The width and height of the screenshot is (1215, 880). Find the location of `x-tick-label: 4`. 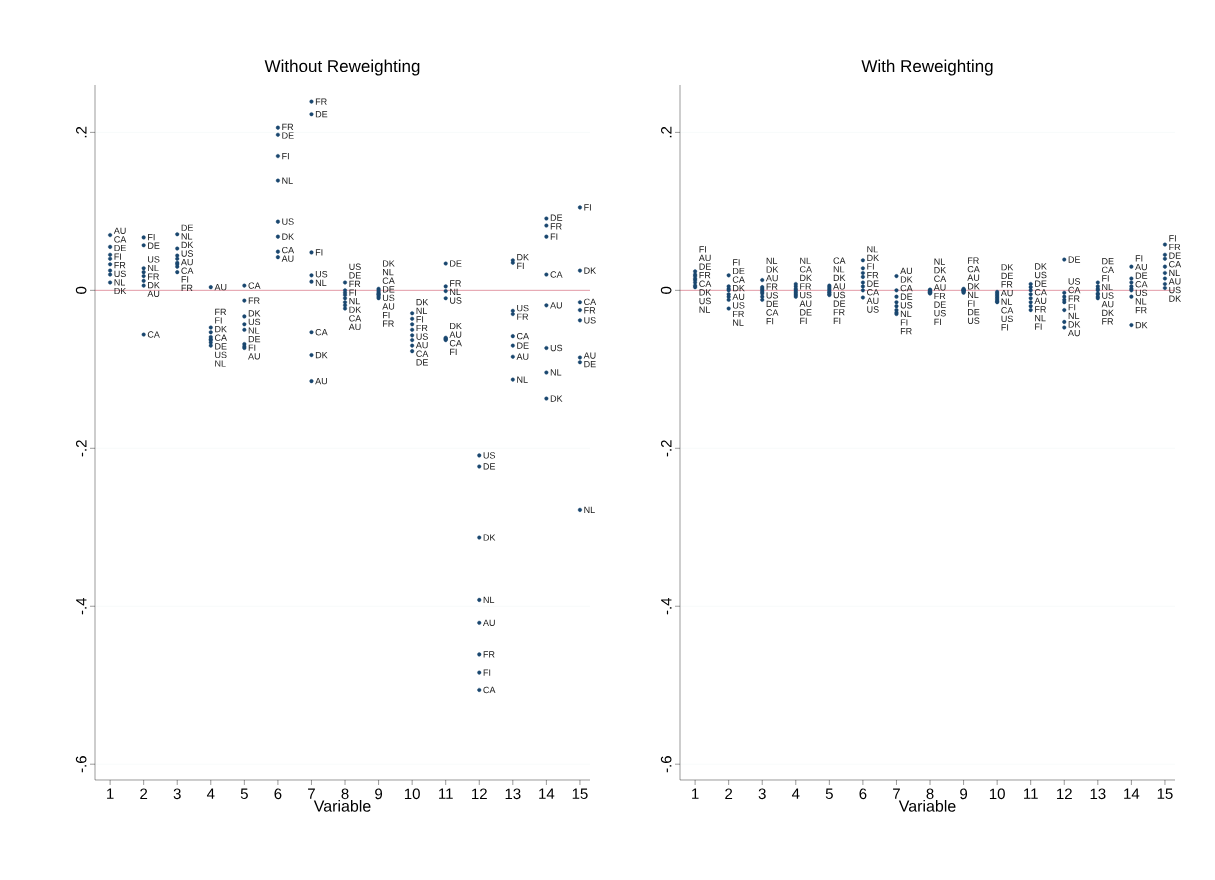

x-tick-label: 4 is located at coordinates (795, 793).